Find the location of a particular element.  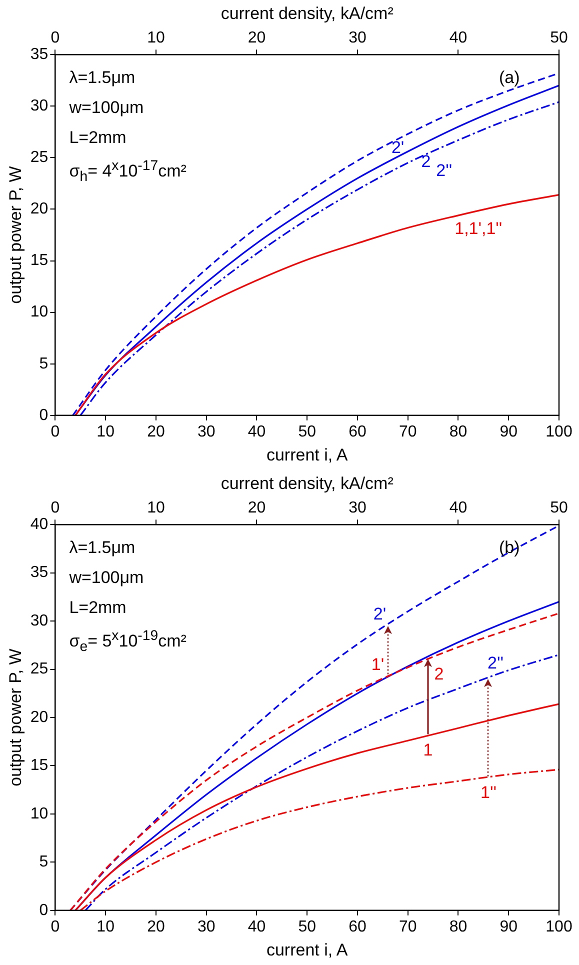

line-series is located at coordinates (319, 839).